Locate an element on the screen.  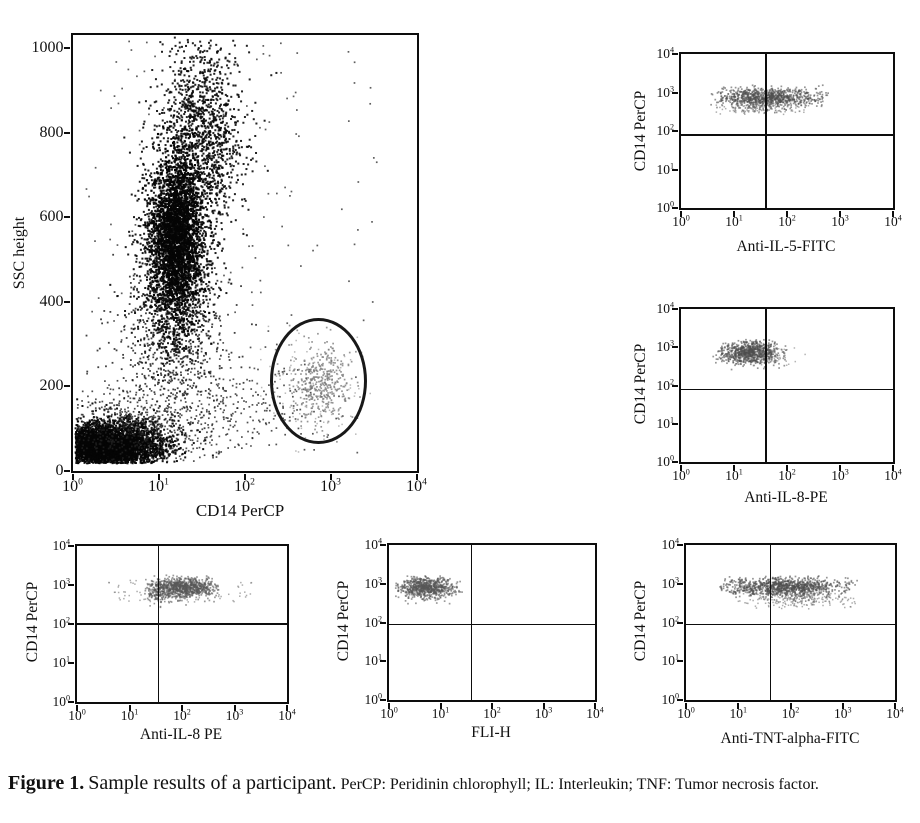
monocyte-gate-ellipse is located at coordinates (318, 381).